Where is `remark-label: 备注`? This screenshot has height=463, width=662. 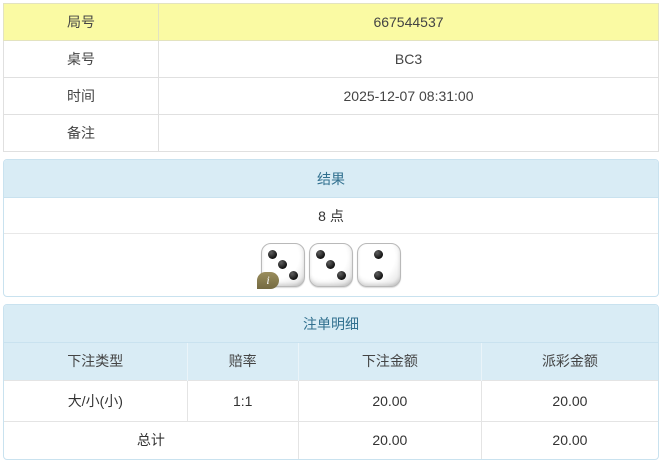 remark-label: 备注 is located at coordinates (81, 133).